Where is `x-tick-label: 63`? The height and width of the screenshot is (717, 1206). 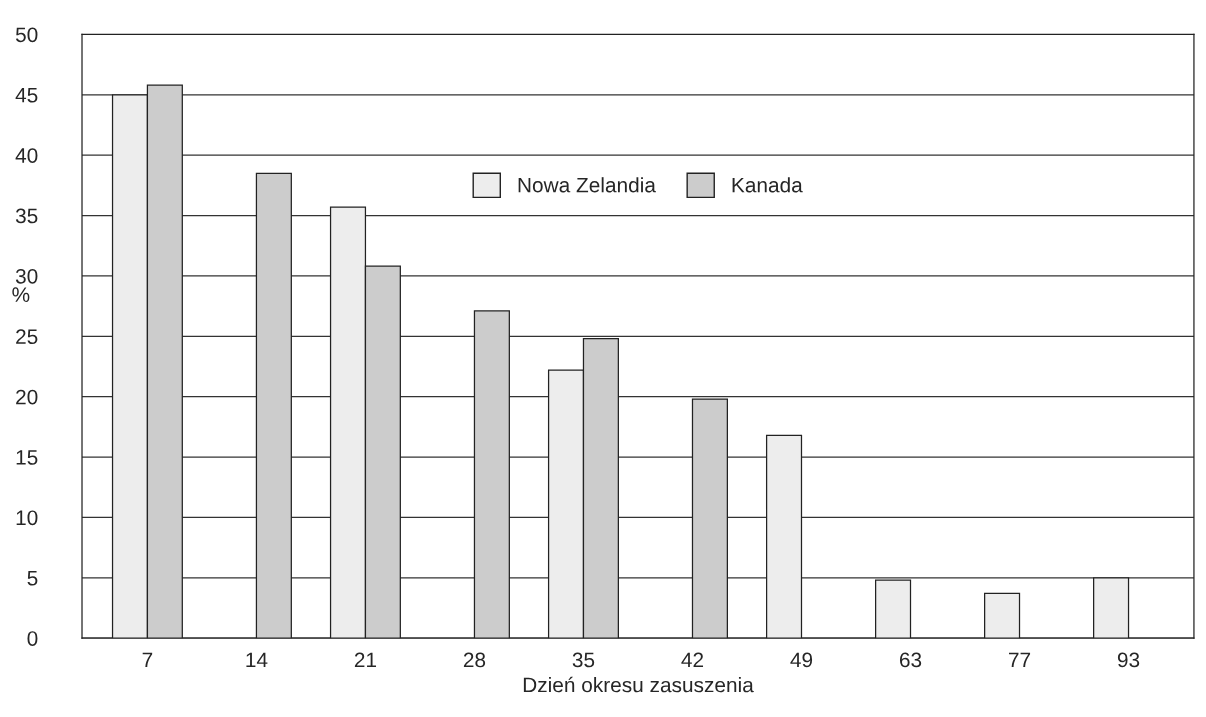
x-tick-label: 63 is located at coordinates (910, 660).